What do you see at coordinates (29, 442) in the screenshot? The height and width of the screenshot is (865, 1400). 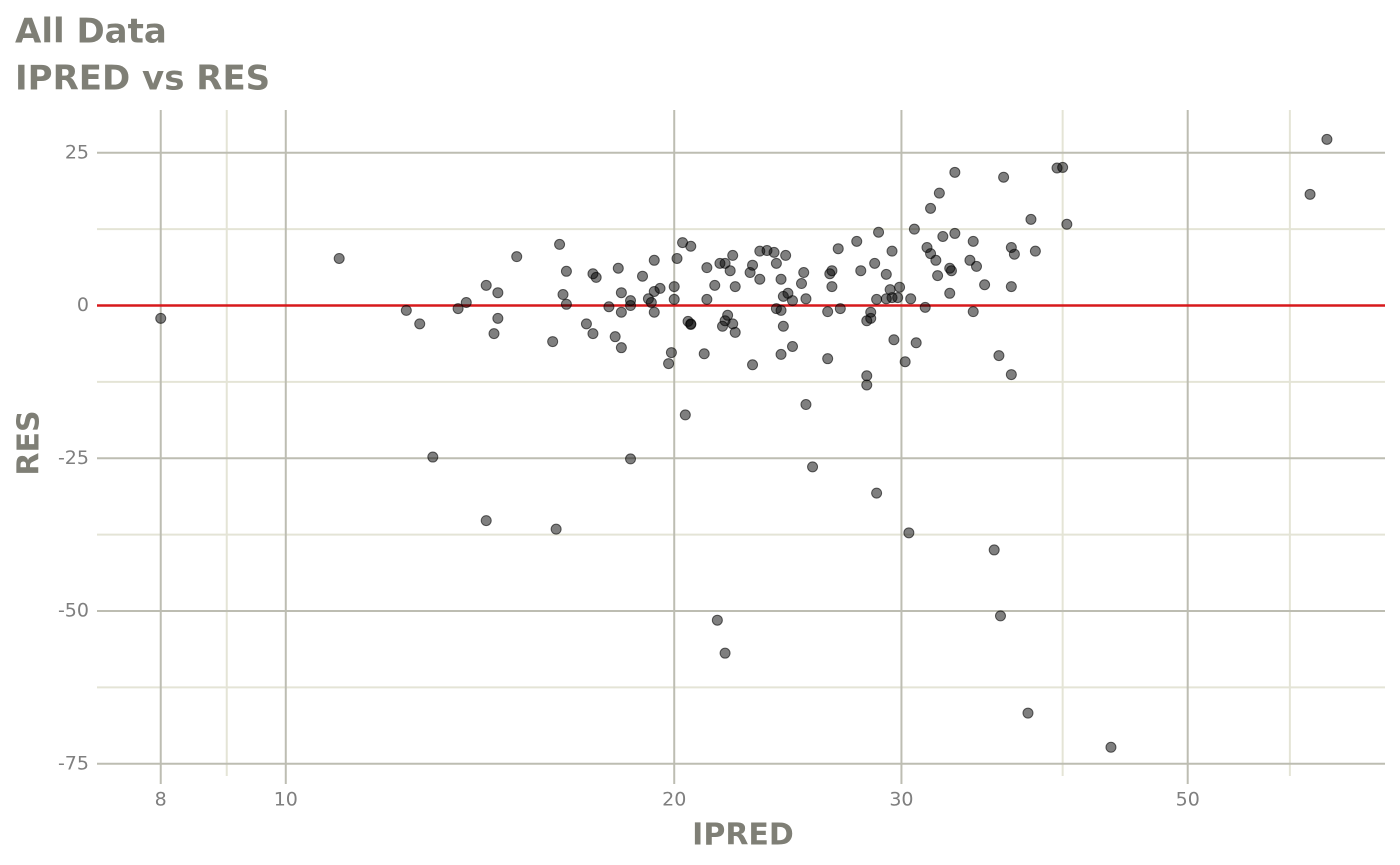 I see `y-axis-title: RES` at bounding box center [29, 442].